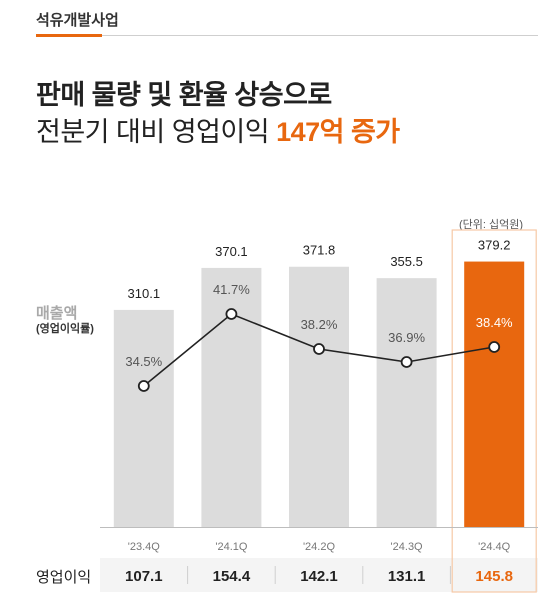  What do you see at coordinates (338, 132) in the screenshot?
I see `headline-highlight: 147억 증가` at bounding box center [338, 132].